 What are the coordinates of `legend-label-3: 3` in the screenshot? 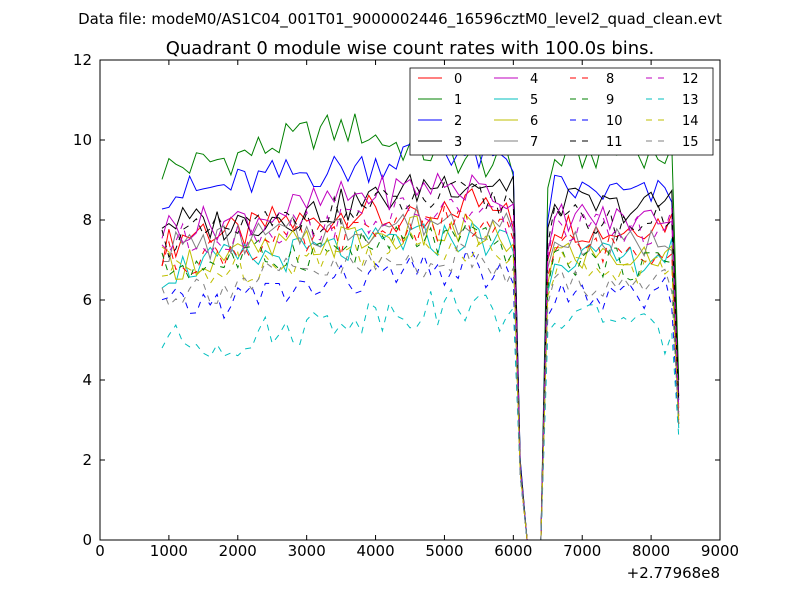 It's located at (458, 142).